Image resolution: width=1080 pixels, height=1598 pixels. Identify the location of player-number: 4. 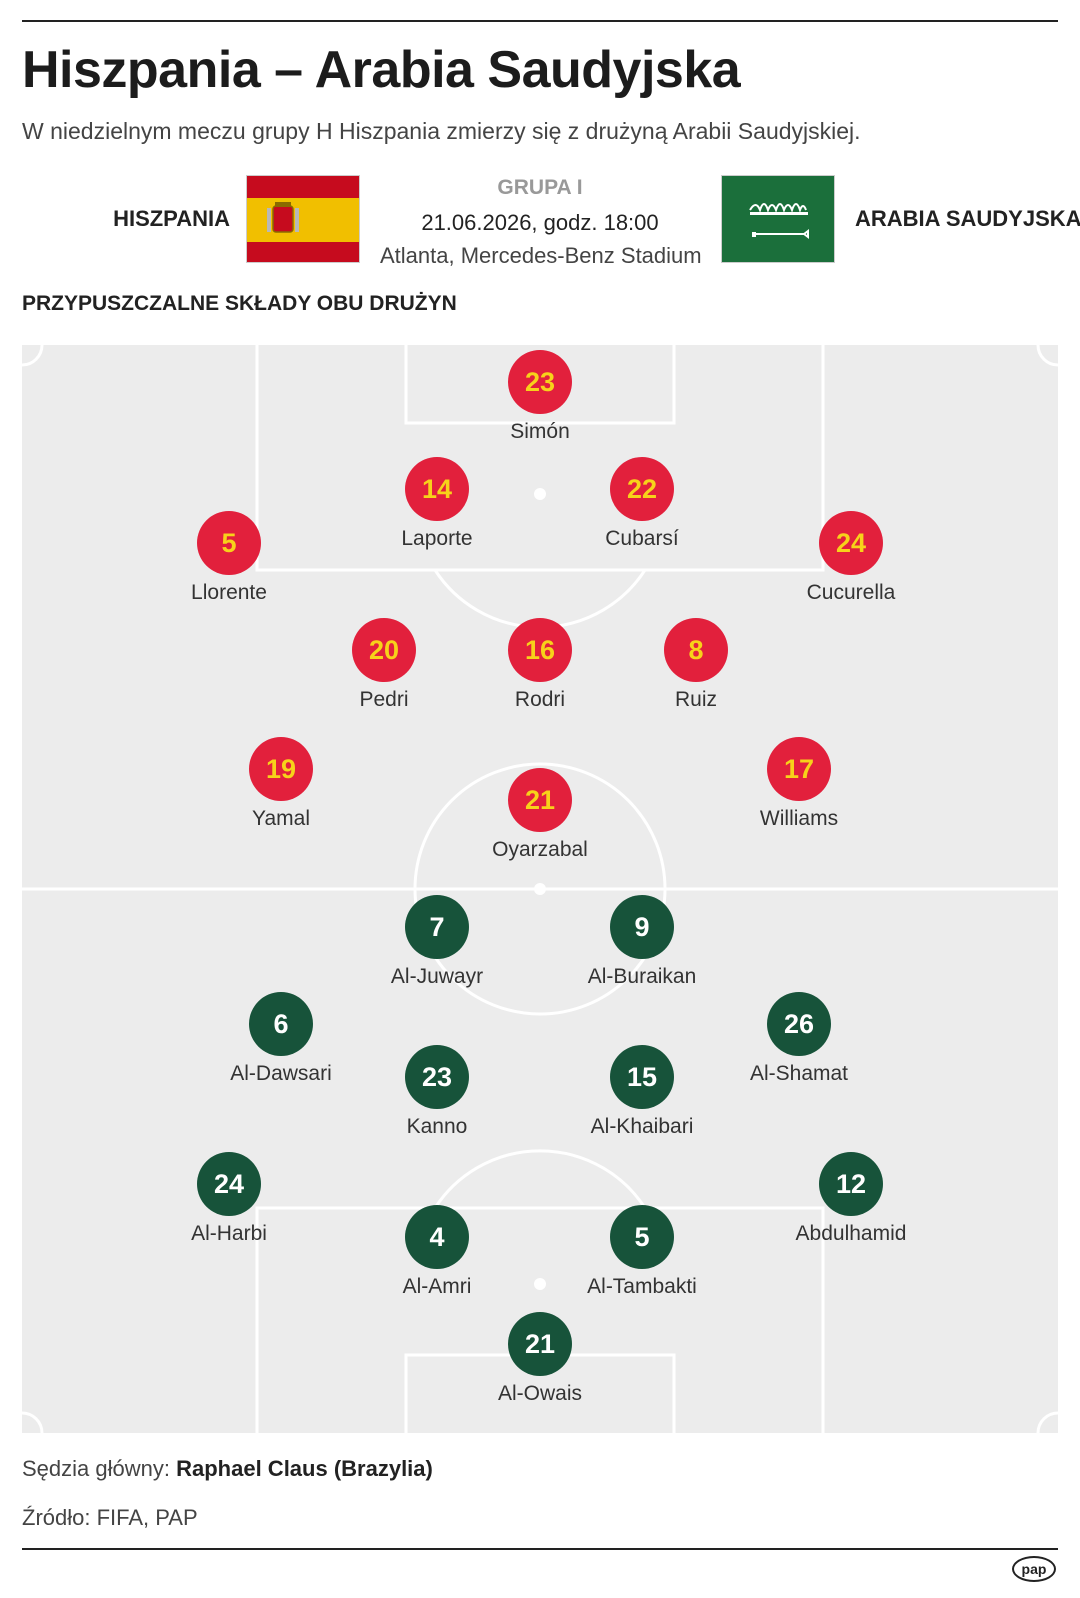
(437, 1237).